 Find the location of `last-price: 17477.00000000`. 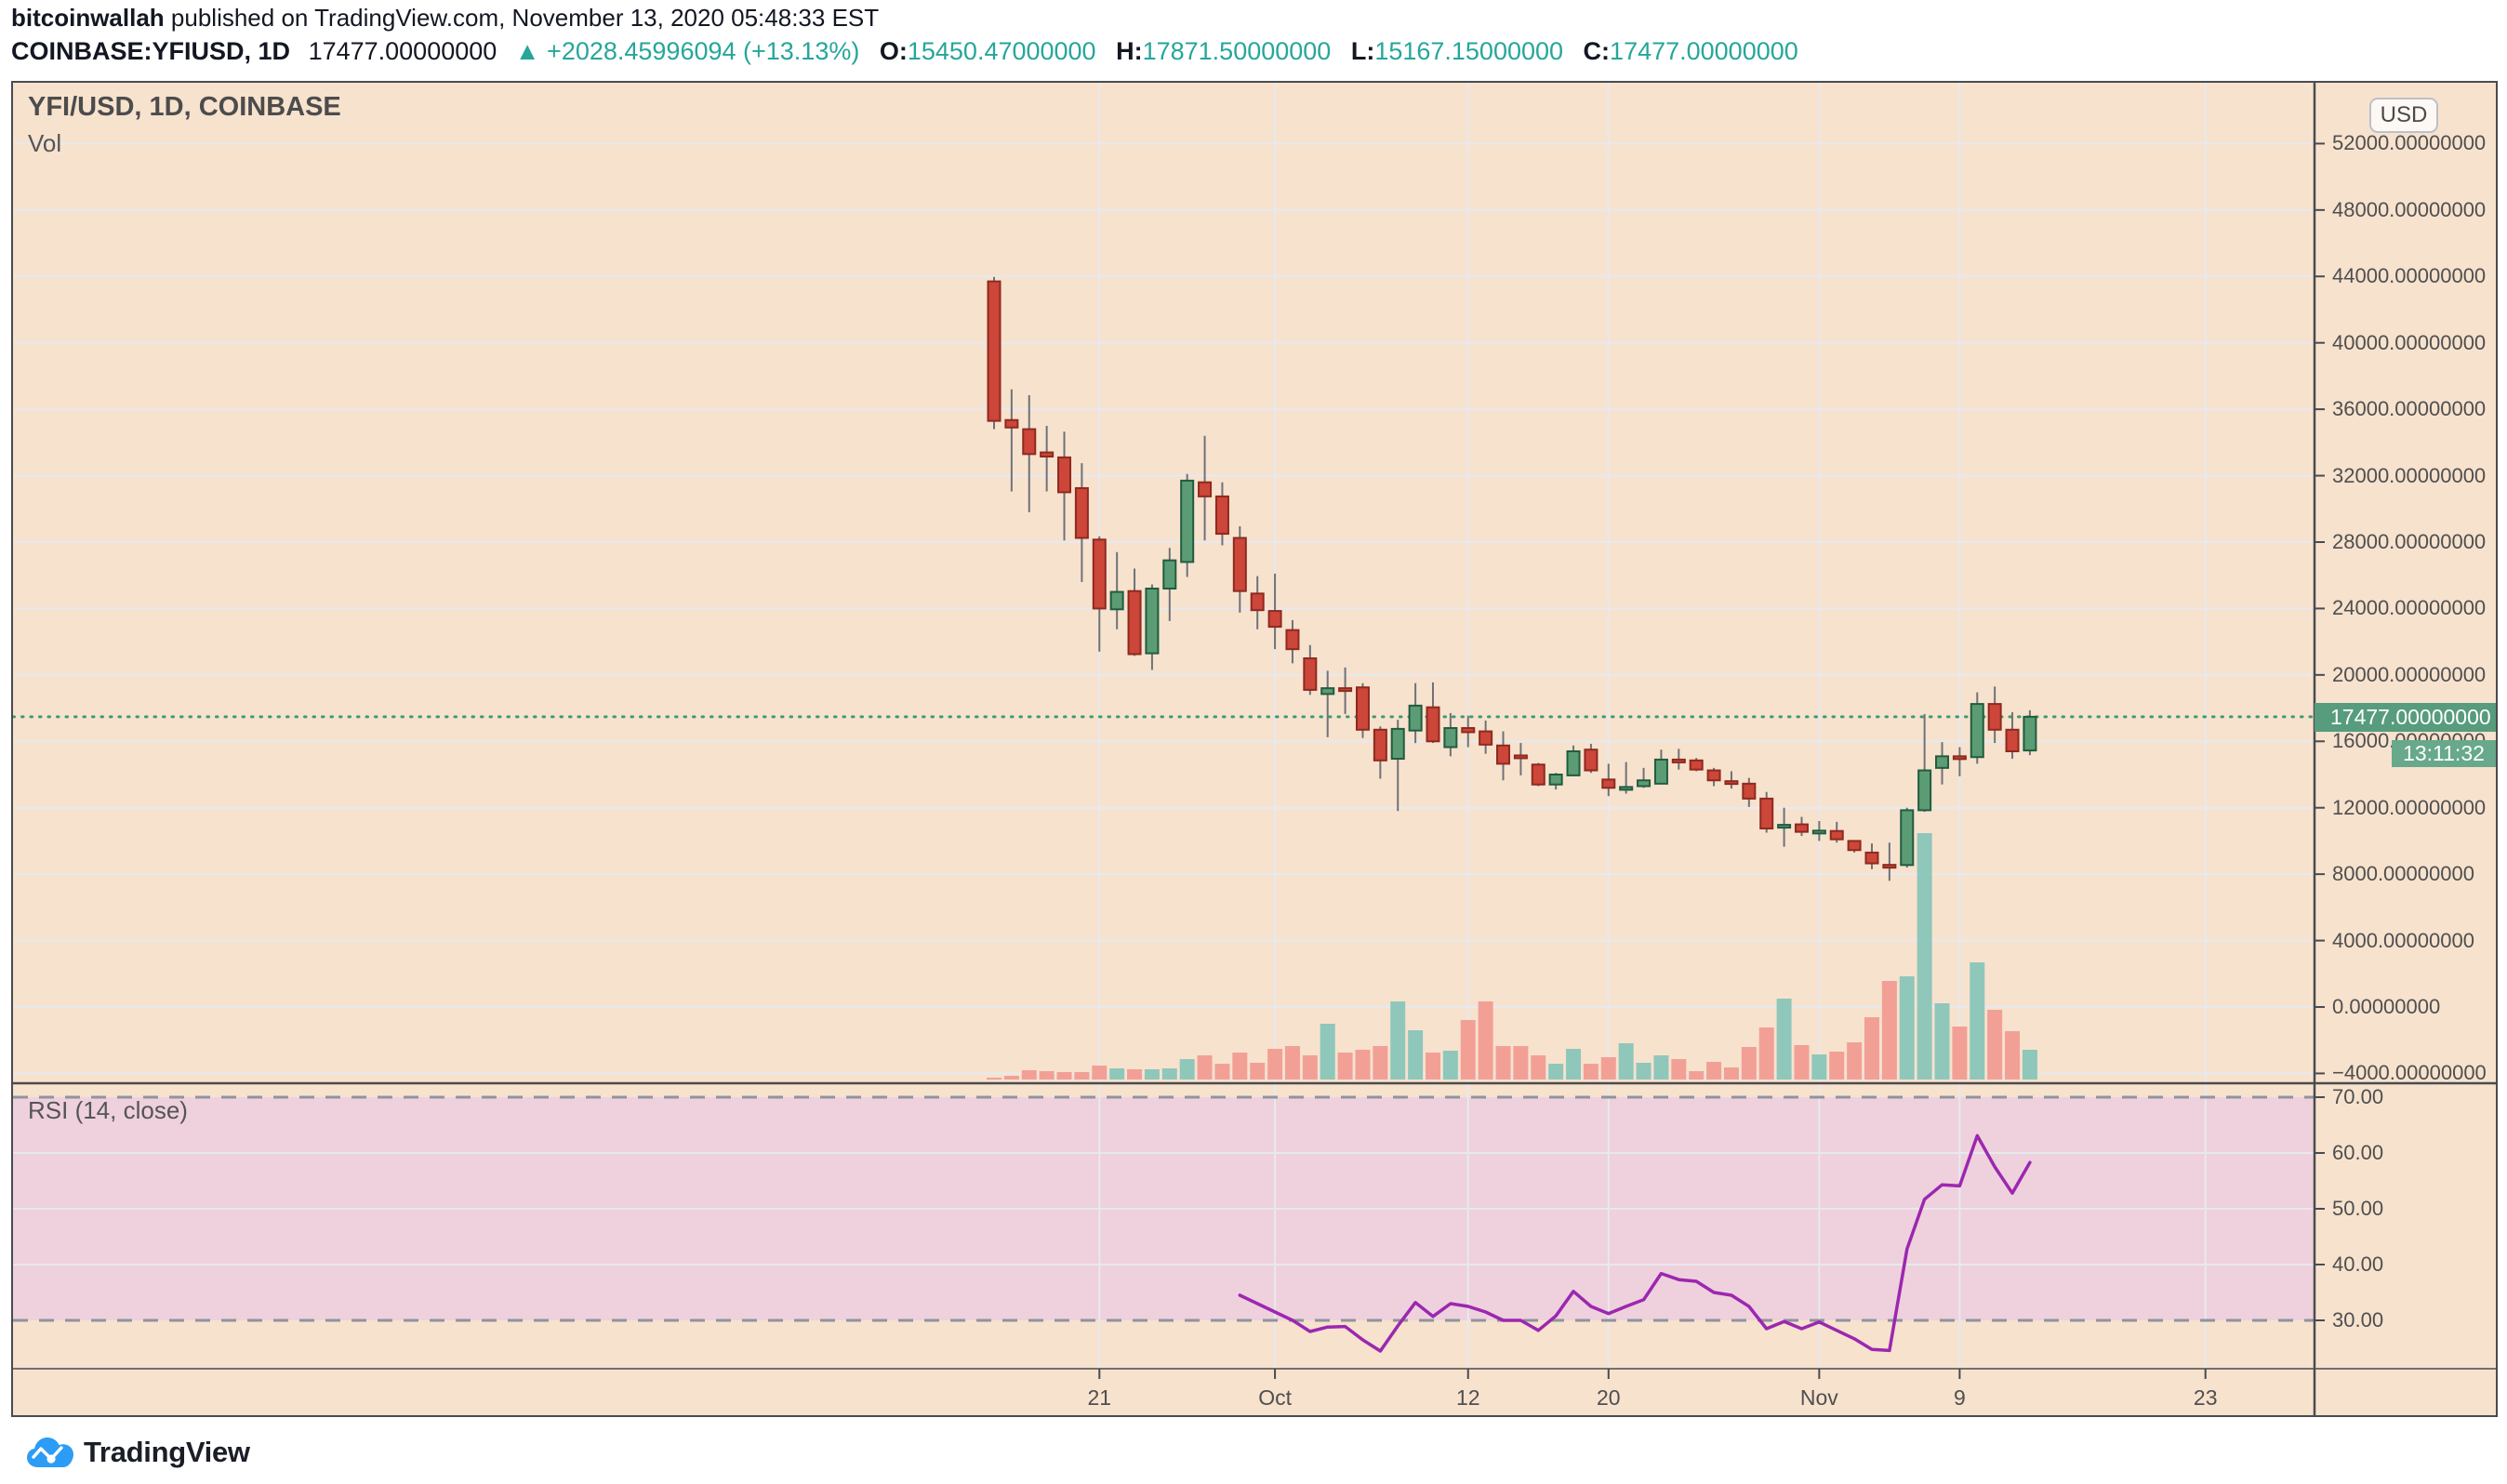

last-price: 17477.00000000 is located at coordinates (402, 51).